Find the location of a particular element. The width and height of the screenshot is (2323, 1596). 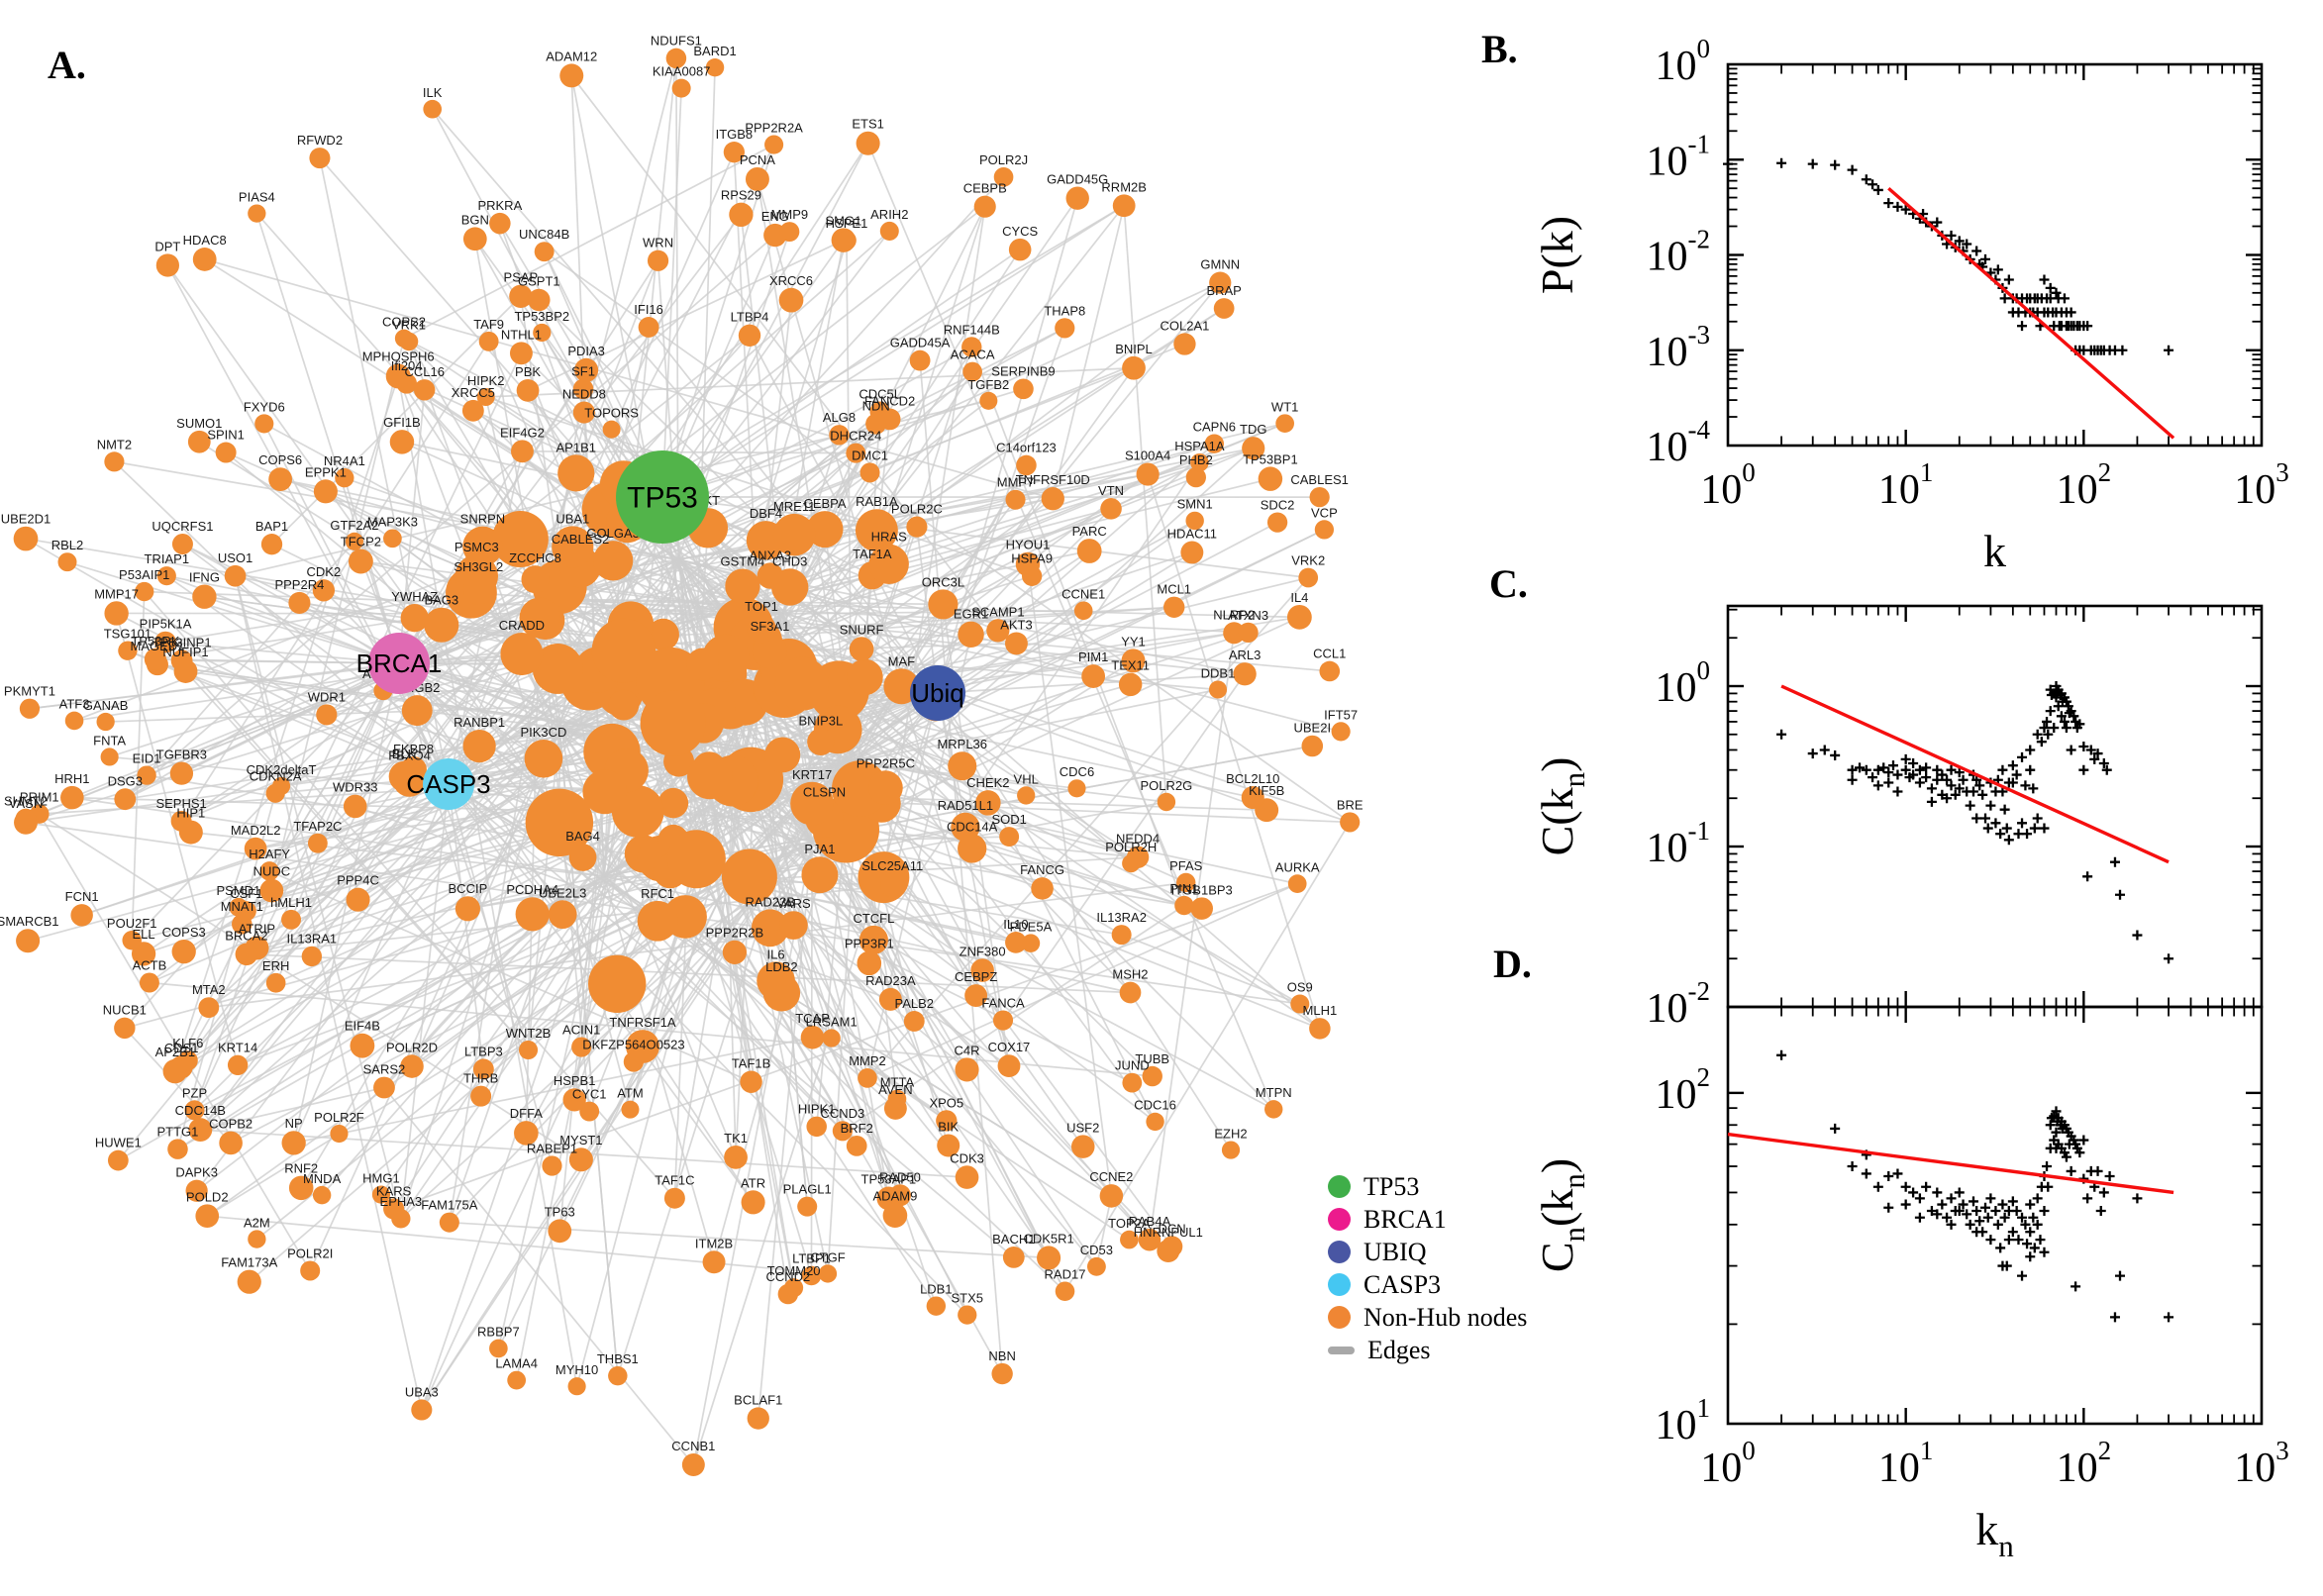

network-node-label: LRSAM1 is located at coordinates (832, 1021).